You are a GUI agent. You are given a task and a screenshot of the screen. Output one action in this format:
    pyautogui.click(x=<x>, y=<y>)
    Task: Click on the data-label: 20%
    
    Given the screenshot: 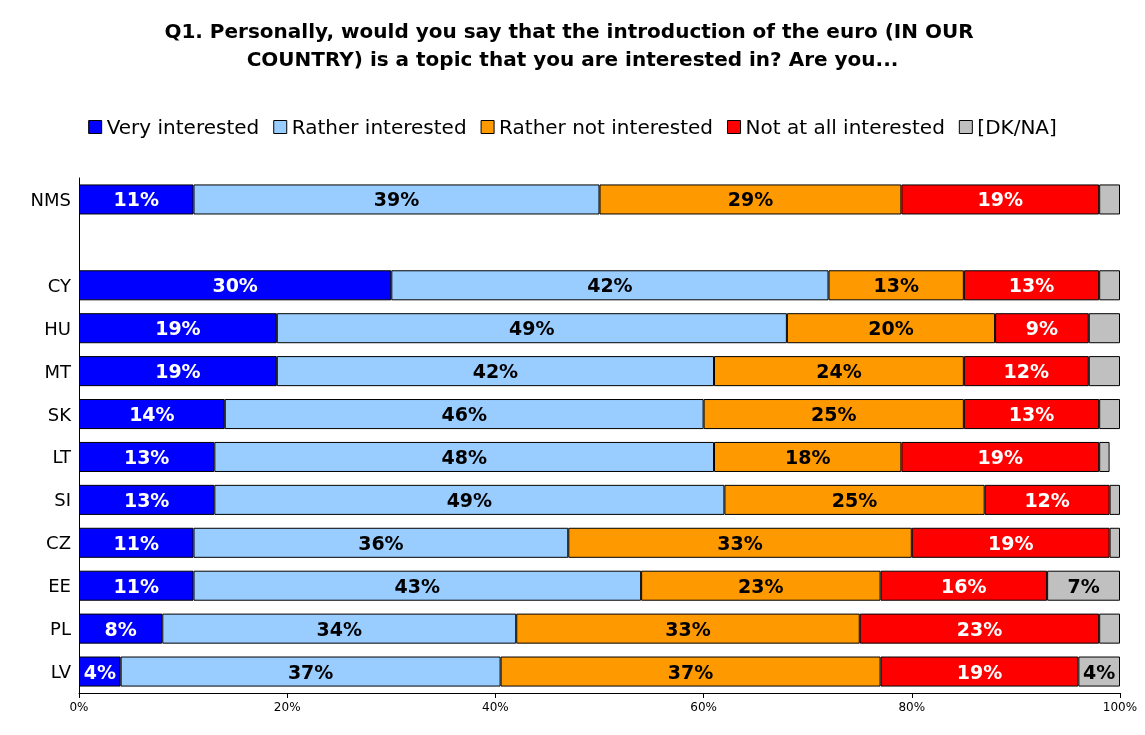 What is the action you would take?
    pyautogui.click(x=891, y=328)
    